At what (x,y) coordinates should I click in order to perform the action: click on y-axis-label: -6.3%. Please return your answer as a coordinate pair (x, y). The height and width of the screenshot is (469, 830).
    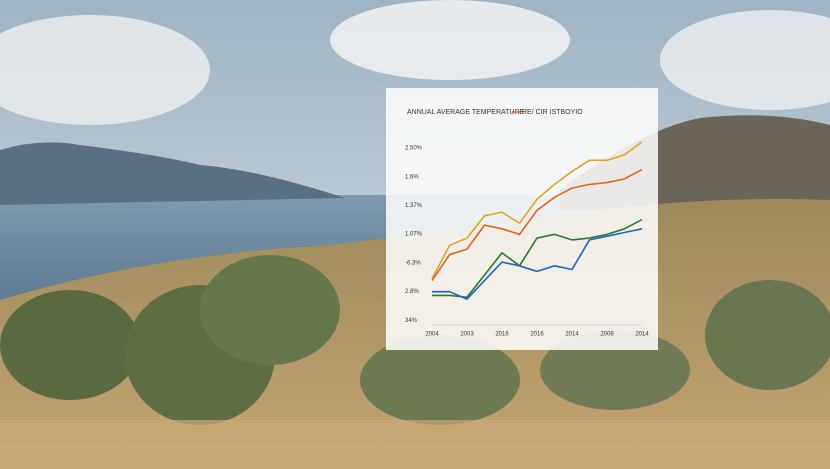
    Looking at the image, I should click on (413, 263).